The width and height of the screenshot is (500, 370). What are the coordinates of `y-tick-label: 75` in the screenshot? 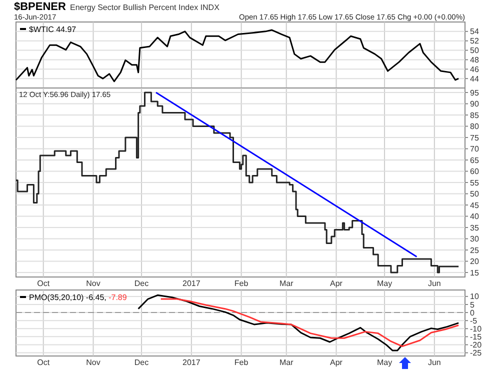 It's located at (475, 137).